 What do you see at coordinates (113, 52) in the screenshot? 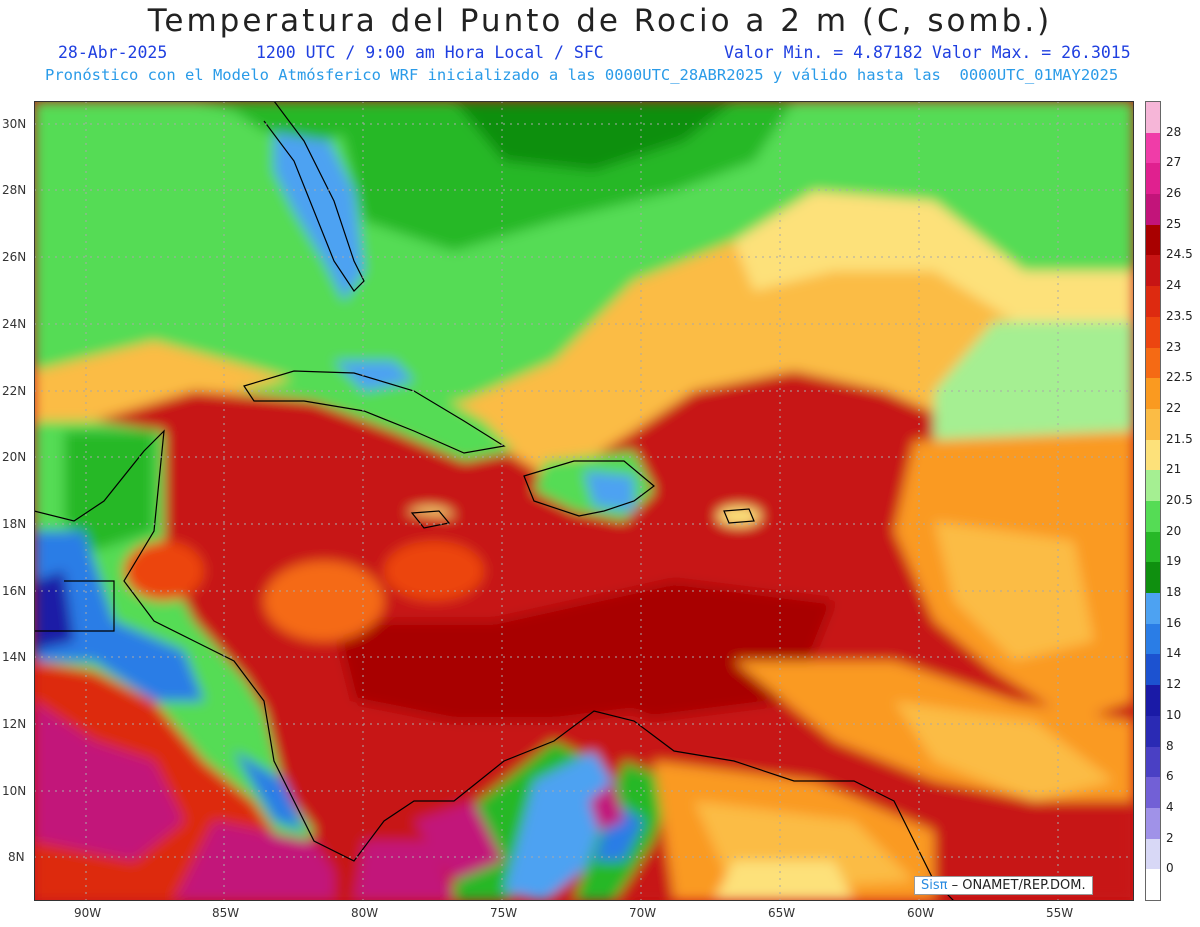
I see `forecast-date: 28-Abr-2025` at bounding box center [113, 52].